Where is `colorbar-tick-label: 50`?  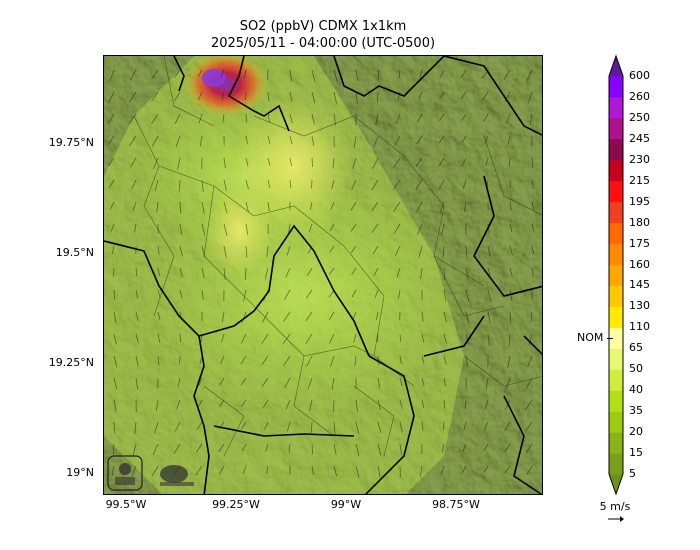
colorbar-tick-label: 50 is located at coordinates (636, 369).